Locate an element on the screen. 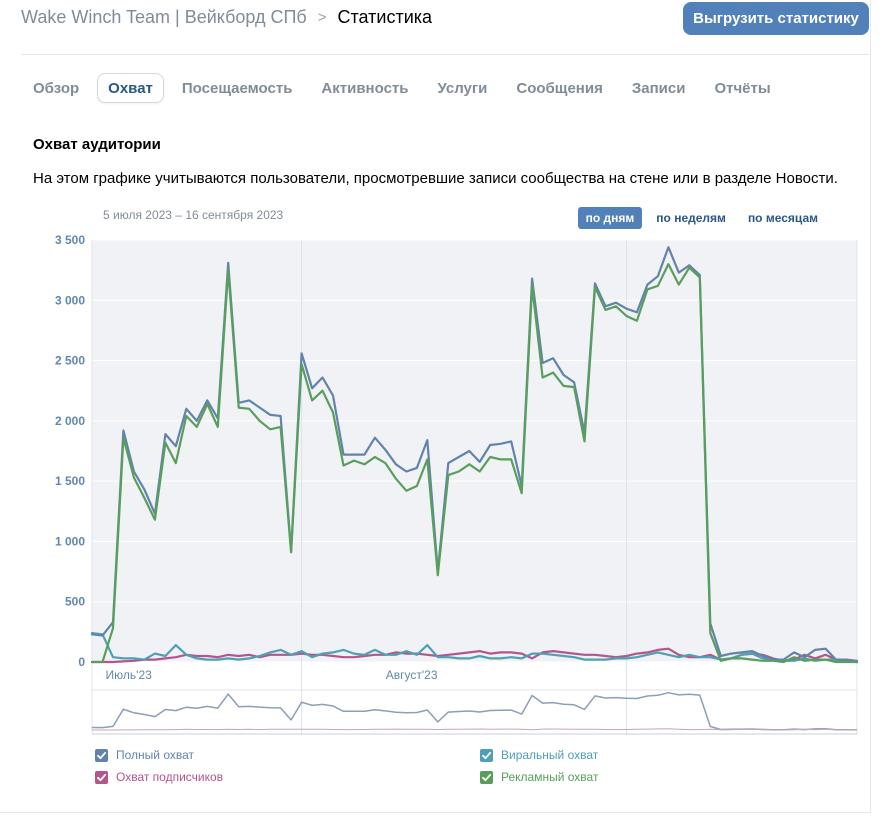 Image resolution: width=896 pixels, height=819 pixels. legend-label: Виральный охват is located at coordinates (550, 755).